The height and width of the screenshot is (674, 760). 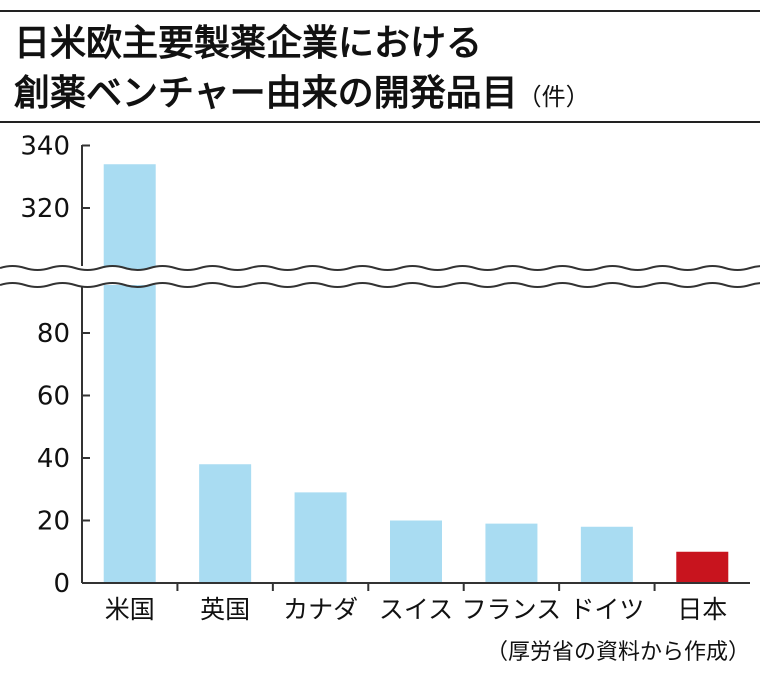 What do you see at coordinates (380, 122) in the screenshot?
I see `title-rule` at bounding box center [380, 122].